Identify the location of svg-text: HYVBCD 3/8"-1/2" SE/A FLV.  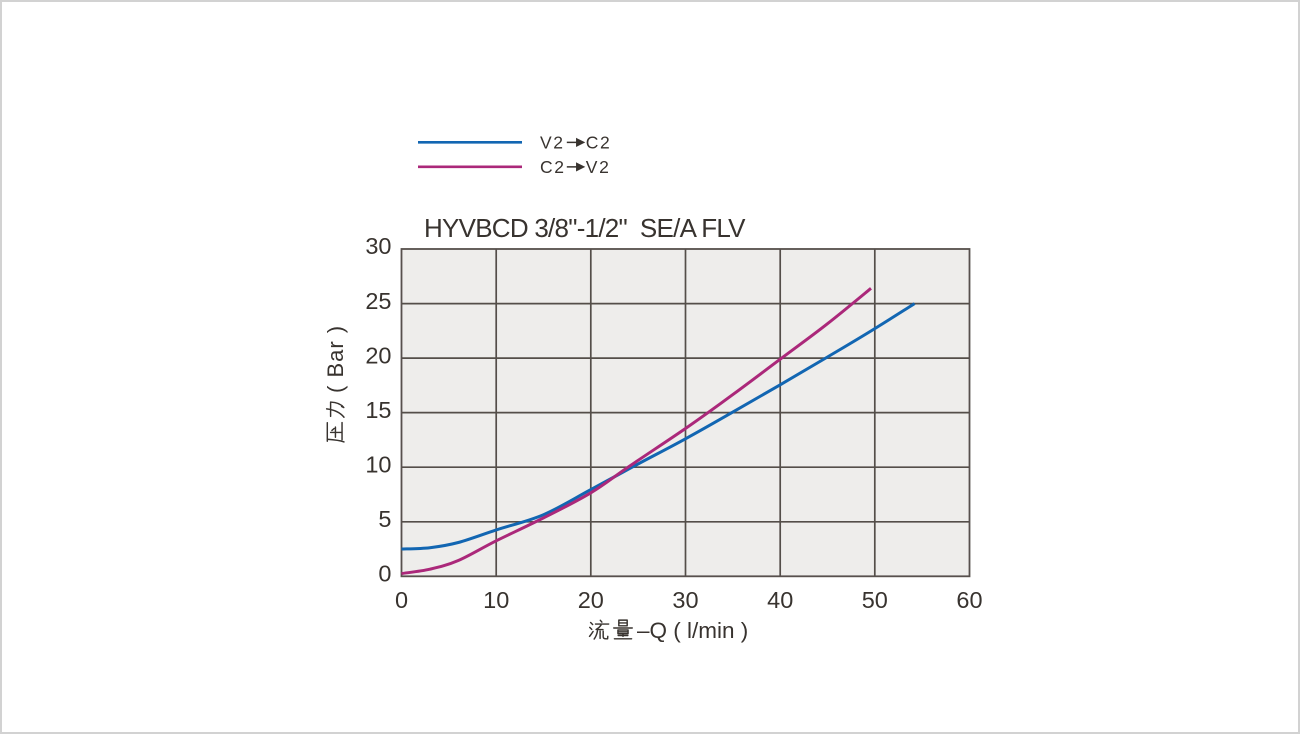
(585, 228).